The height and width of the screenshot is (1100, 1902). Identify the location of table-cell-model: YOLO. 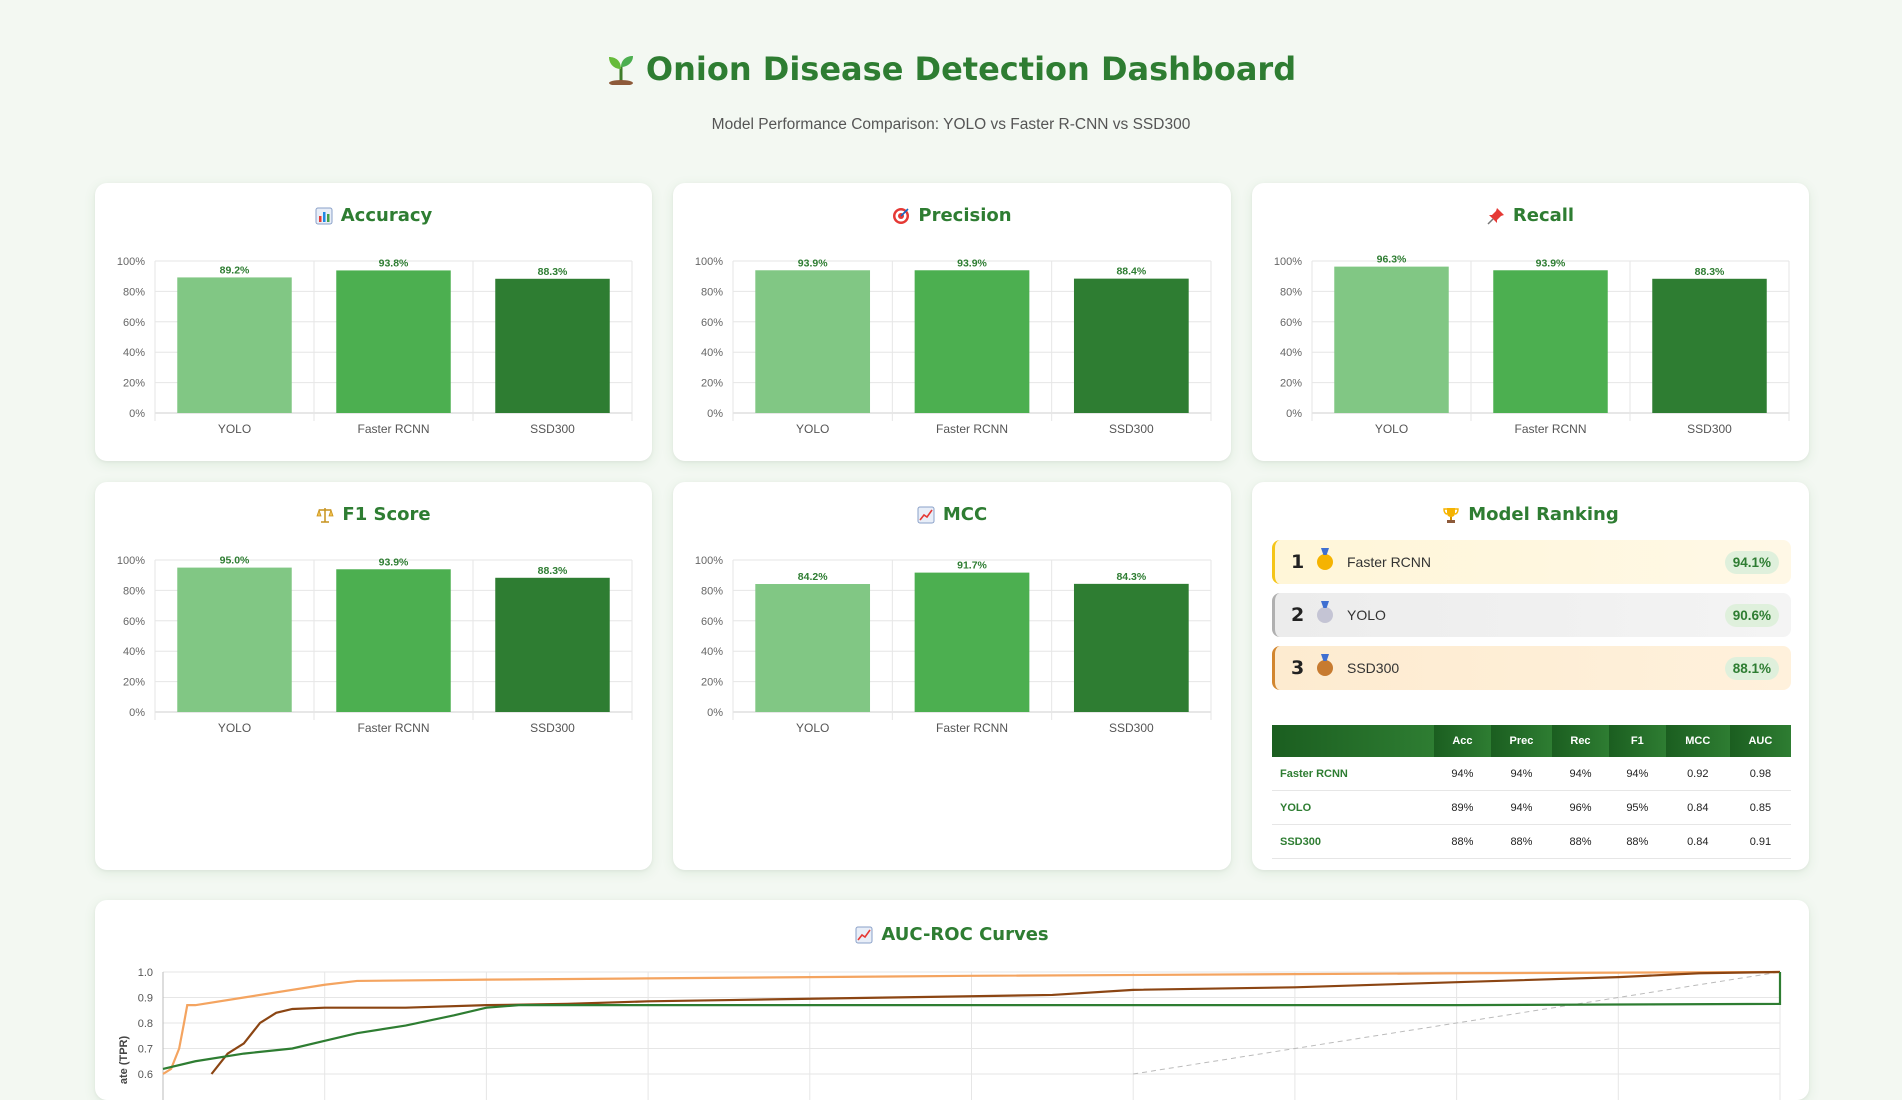
(1353, 807).